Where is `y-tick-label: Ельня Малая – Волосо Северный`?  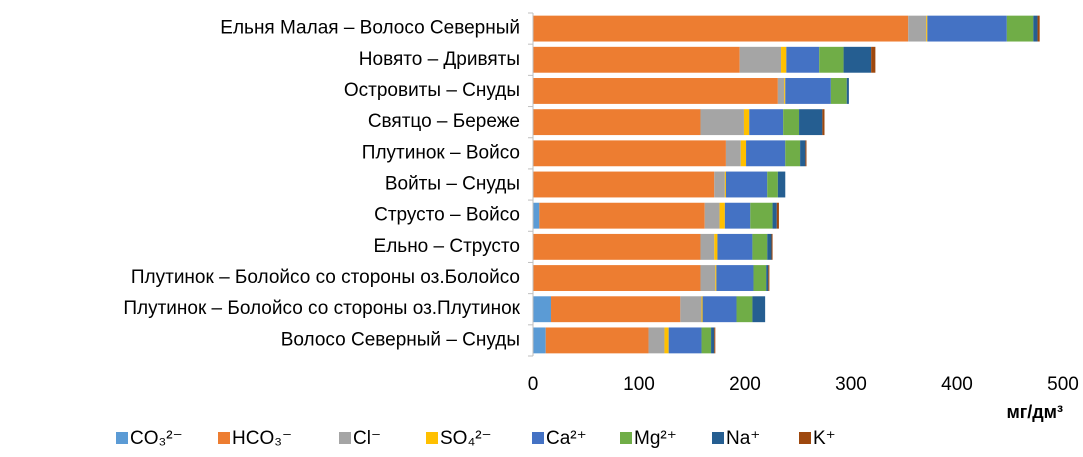
y-tick-label: Ельня Малая – Волосо Северный is located at coordinates (370, 28).